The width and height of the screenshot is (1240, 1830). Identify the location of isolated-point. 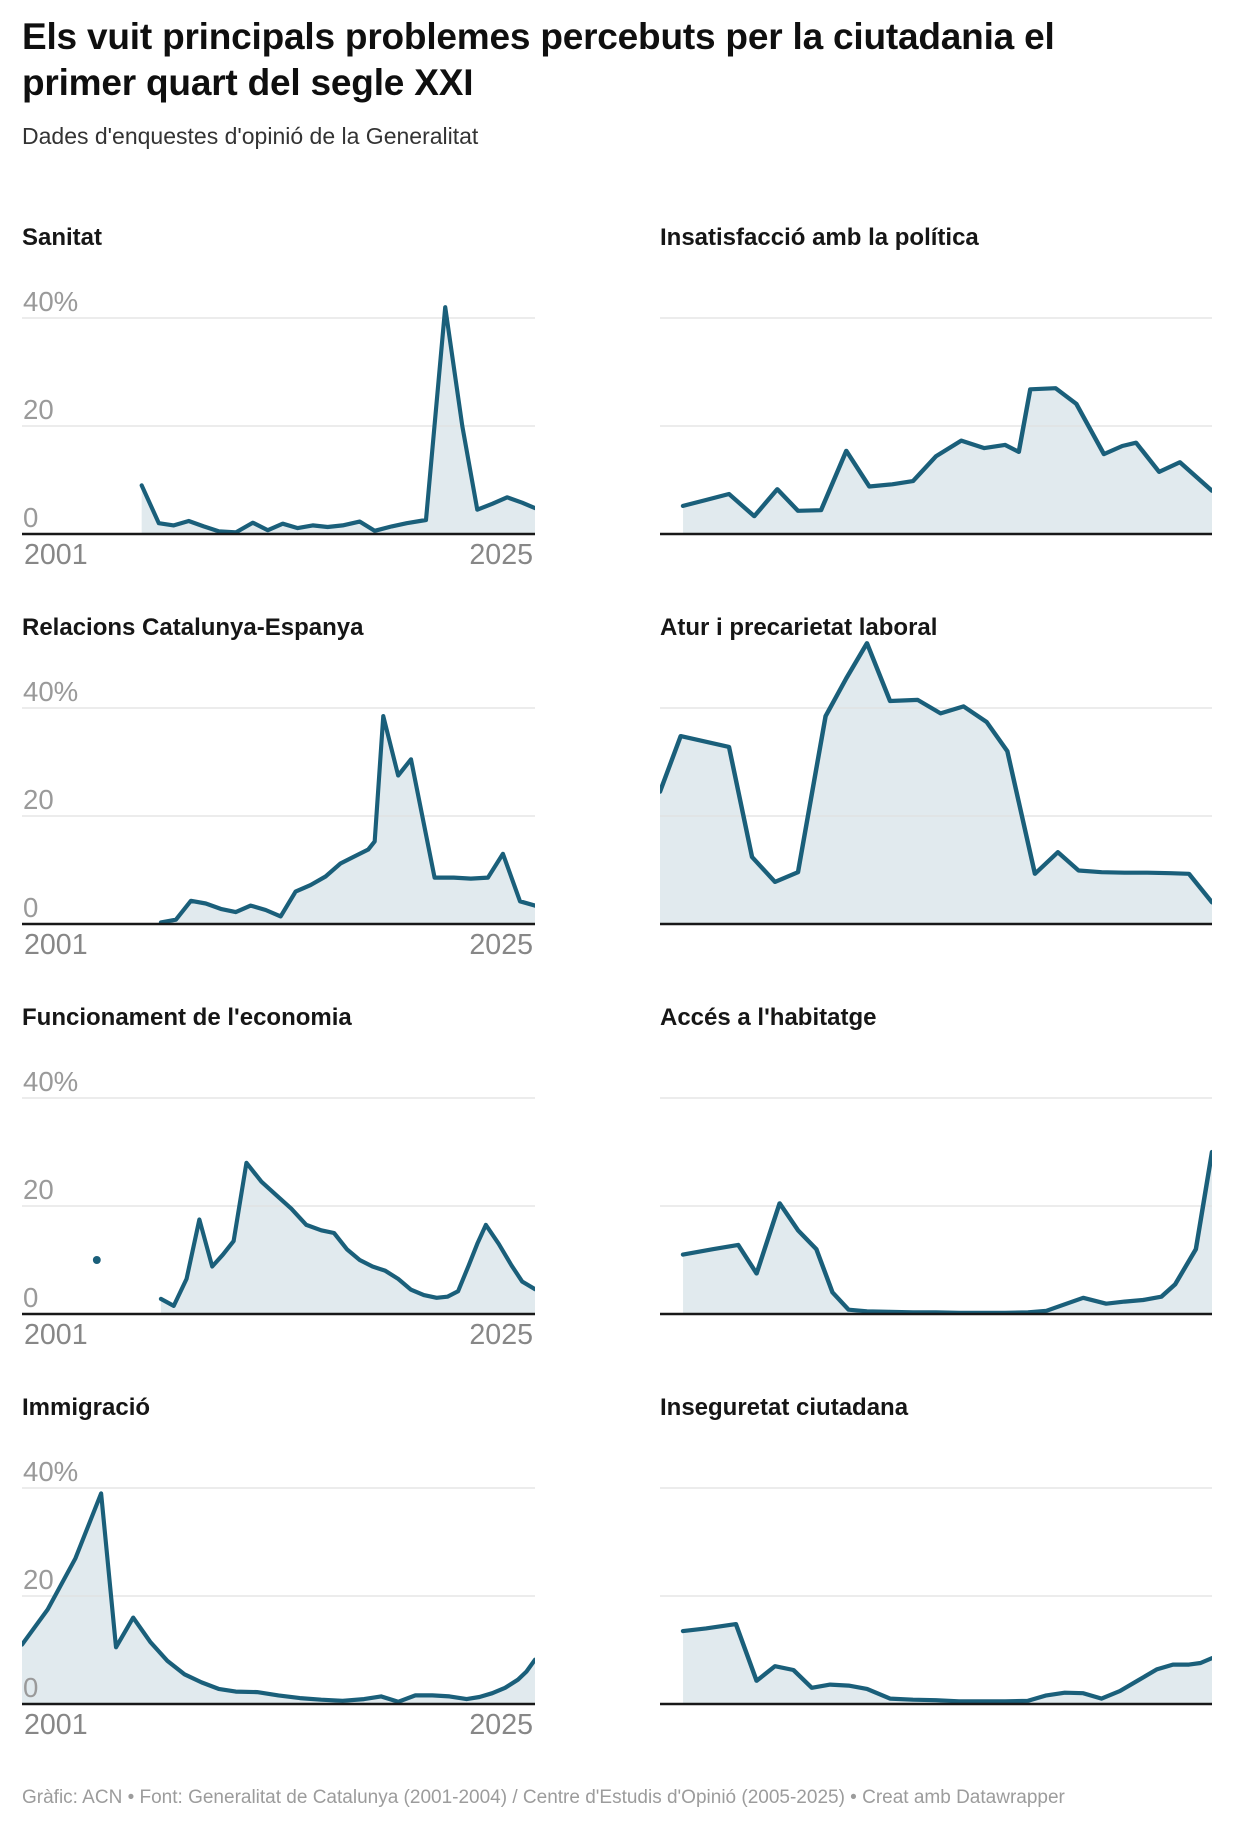
(96, 1260).